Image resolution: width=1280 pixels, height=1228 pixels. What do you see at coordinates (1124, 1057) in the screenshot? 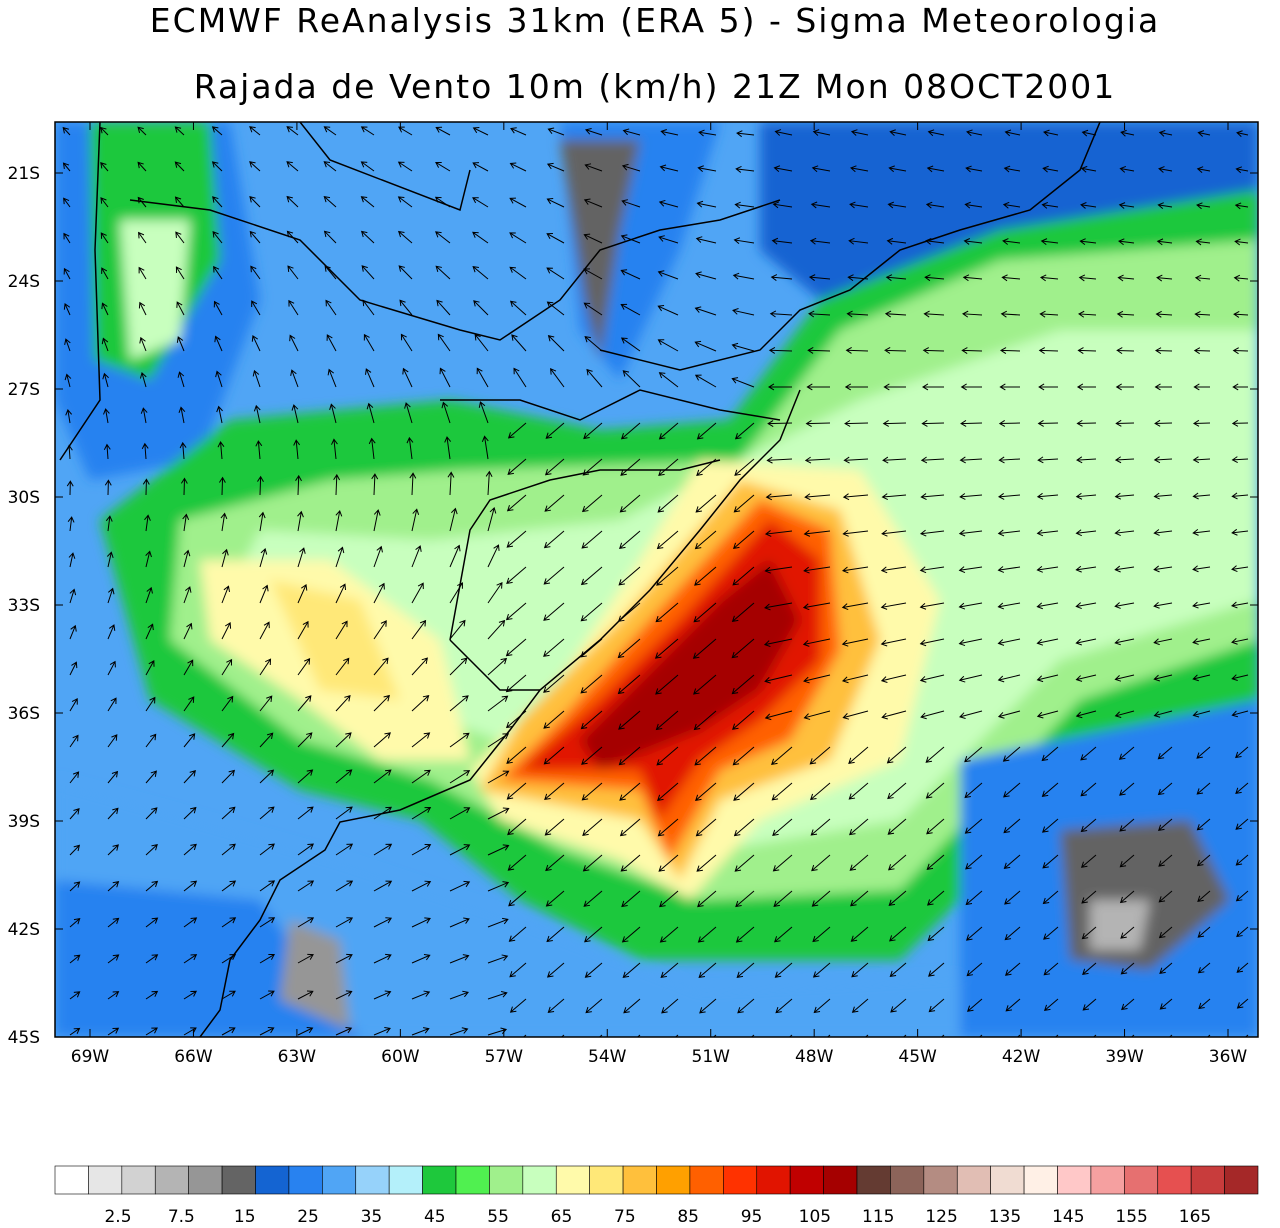
I see `lon-label: 39W` at bounding box center [1124, 1057].